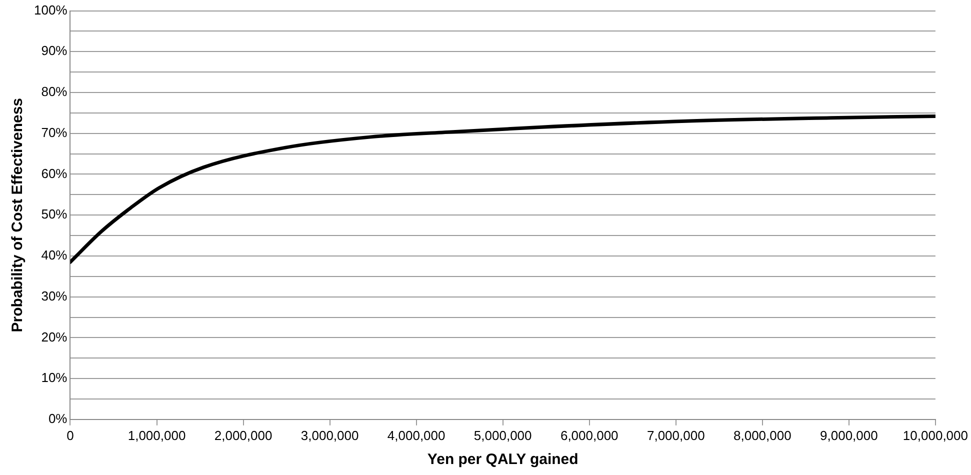 The width and height of the screenshot is (971, 475). What do you see at coordinates (54, 214) in the screenshot?
I see `y-tick-label: 50%` at bounding box center [54, 214].